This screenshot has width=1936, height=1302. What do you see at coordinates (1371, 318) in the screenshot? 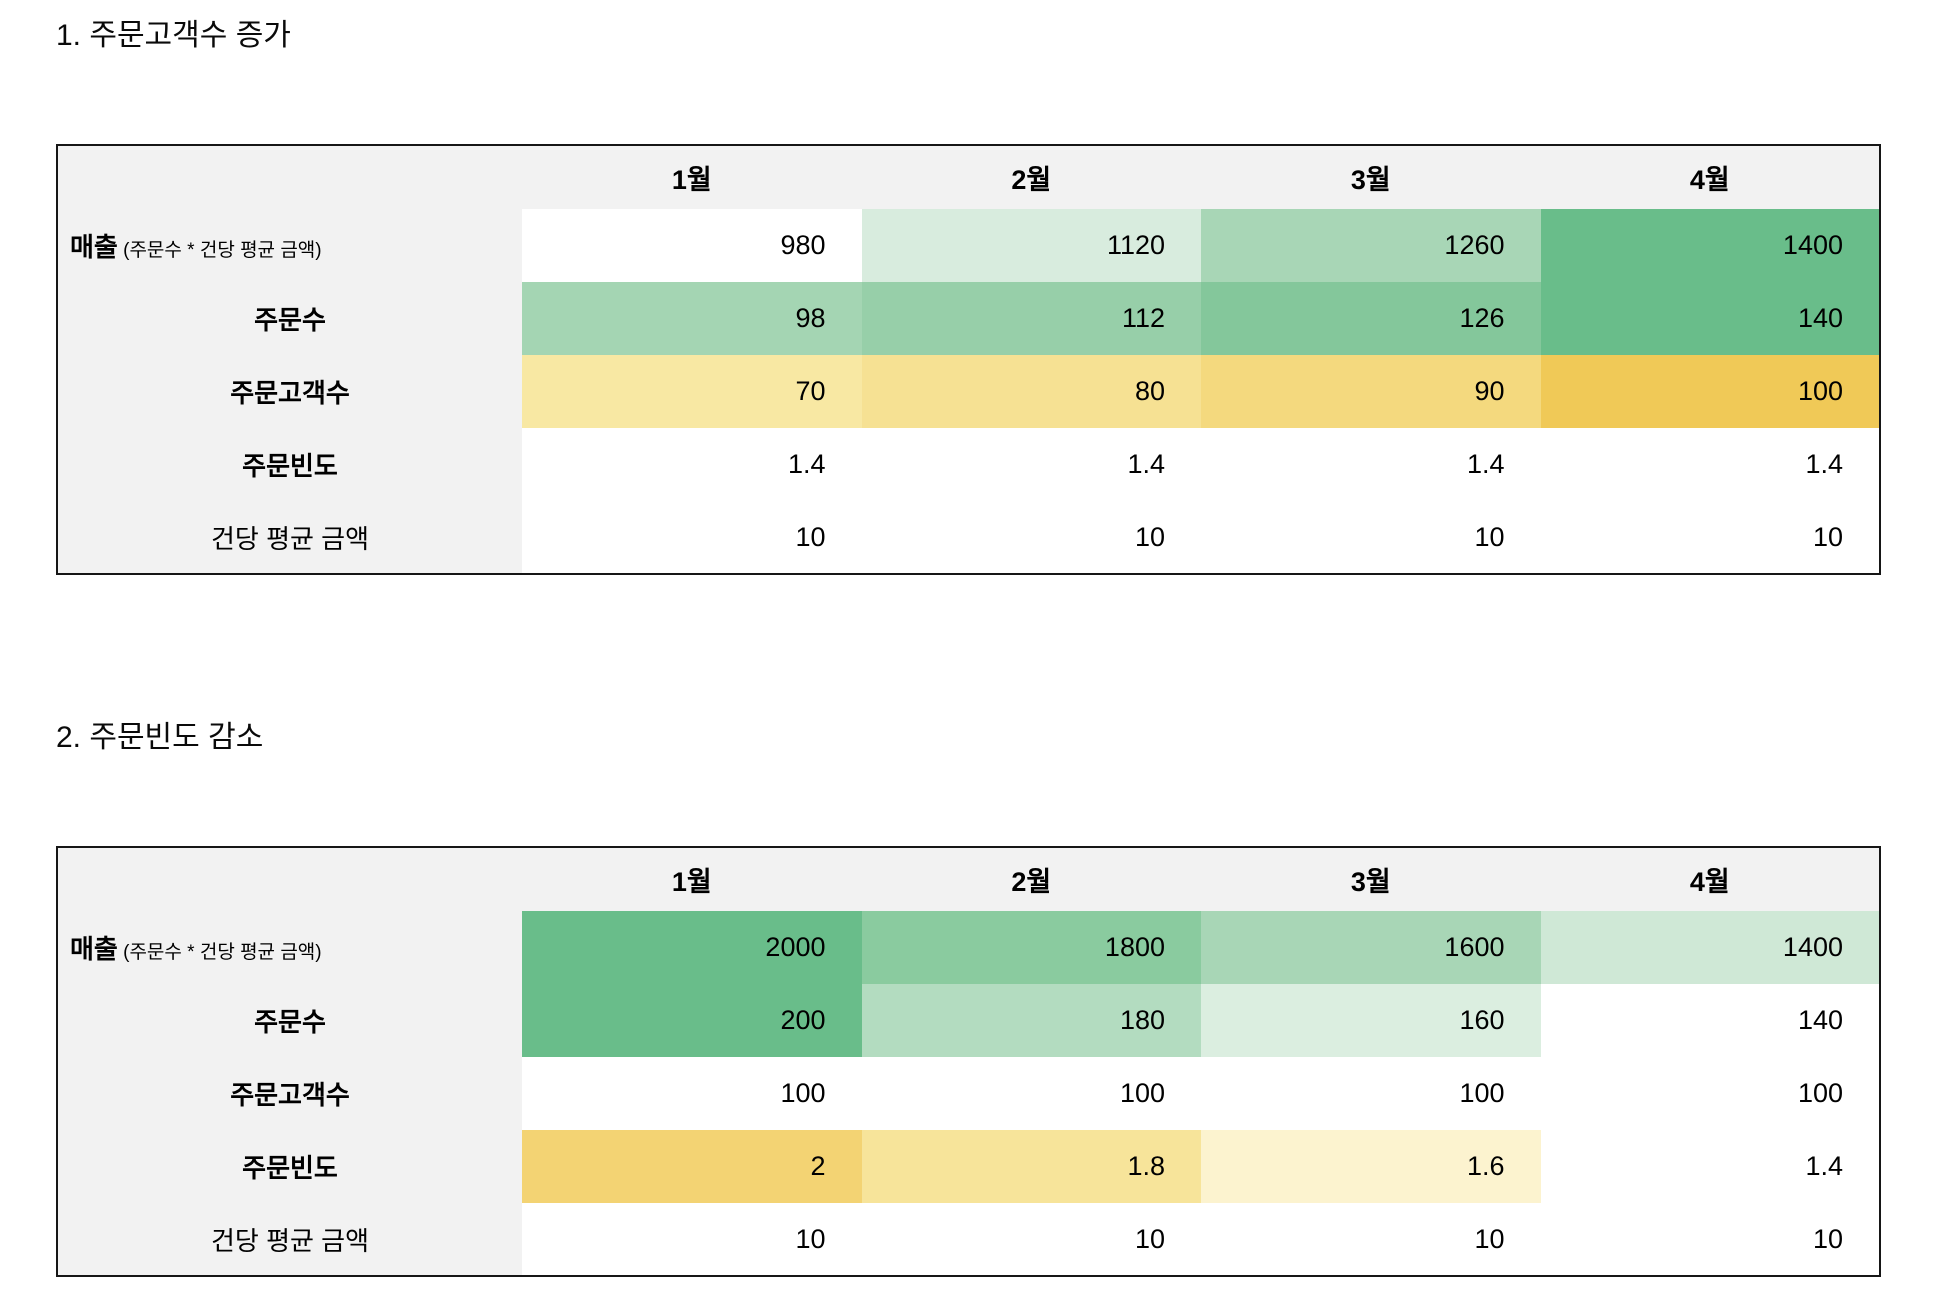
I see `value-cell: 126` at bounding box center [1371, 318].